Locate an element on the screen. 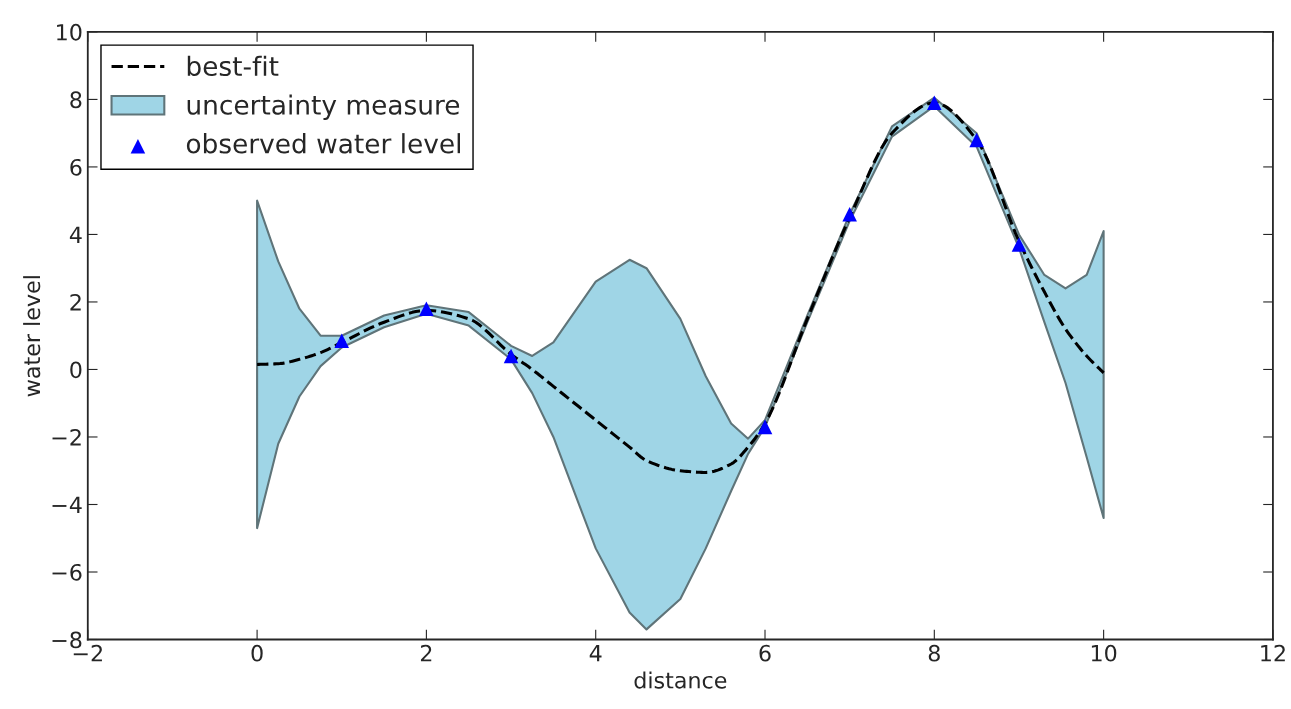 This screenshot has height=709, width=1291. y-tick-label: −6 is located at coordinates (67, 572).